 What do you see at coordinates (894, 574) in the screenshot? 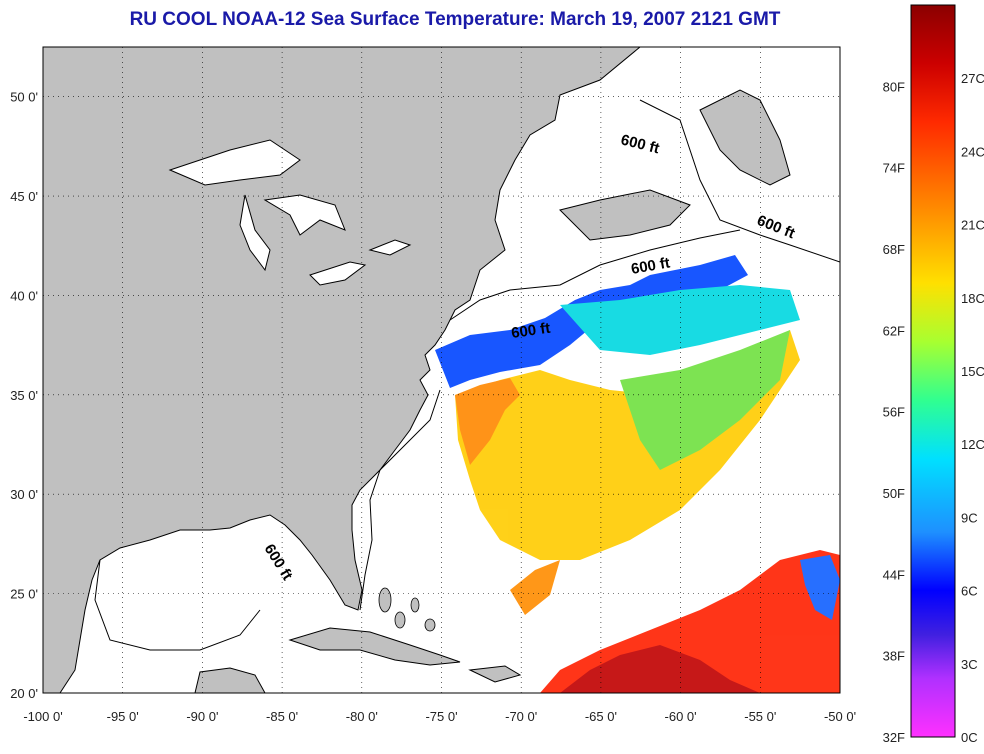
I see `fahrenheit-label: 44F` at bounding box center [894, 574].